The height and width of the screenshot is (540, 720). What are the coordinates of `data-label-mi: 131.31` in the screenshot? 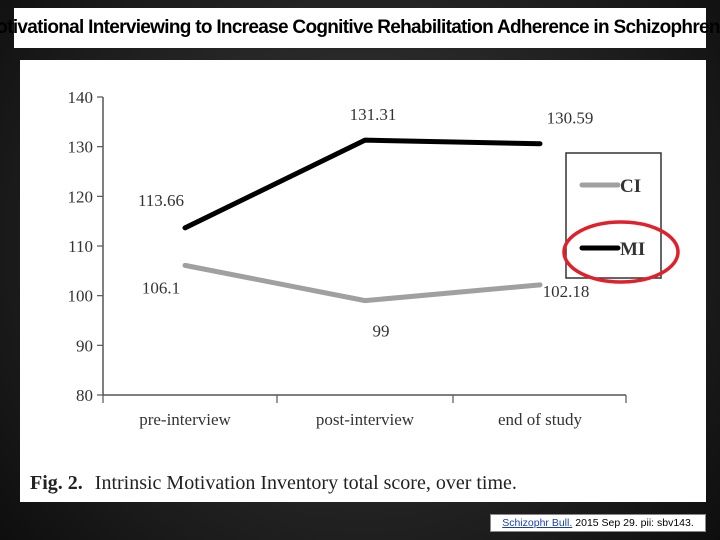 It's located at (373, 114).